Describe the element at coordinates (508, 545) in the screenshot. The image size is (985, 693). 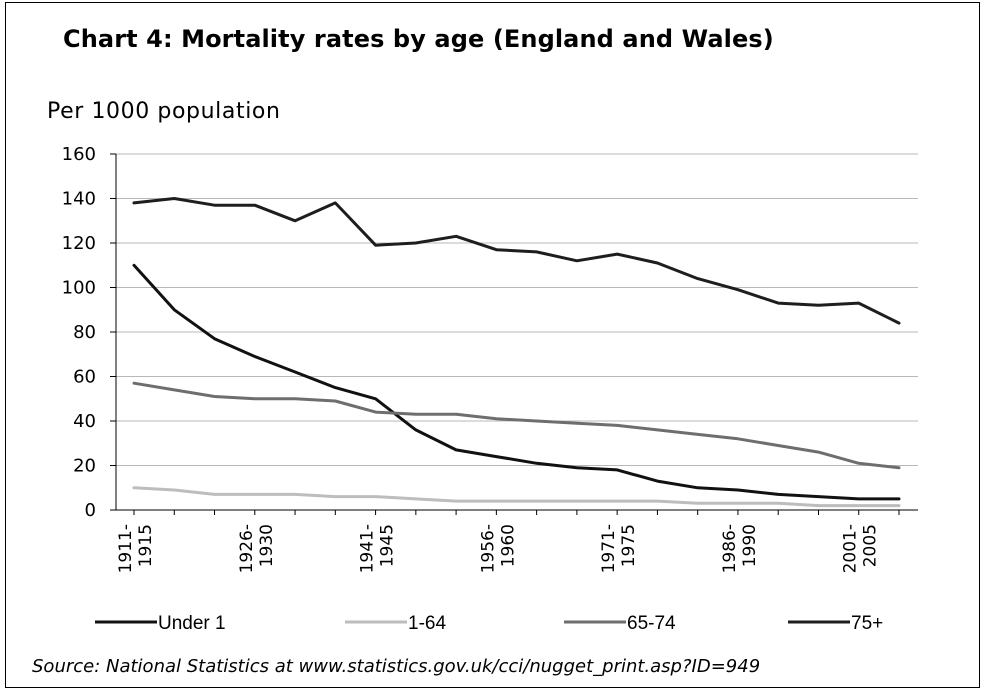
I see `x-tick-label: 1960` at that location.